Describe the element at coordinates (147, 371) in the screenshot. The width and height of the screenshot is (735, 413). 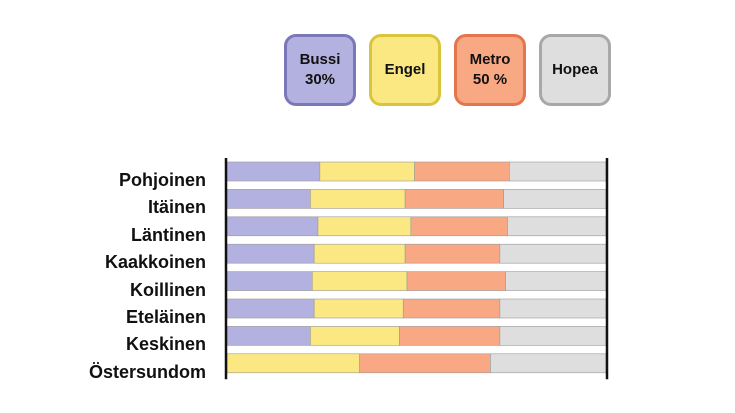
I see `category-label: Östersundom` at that location.